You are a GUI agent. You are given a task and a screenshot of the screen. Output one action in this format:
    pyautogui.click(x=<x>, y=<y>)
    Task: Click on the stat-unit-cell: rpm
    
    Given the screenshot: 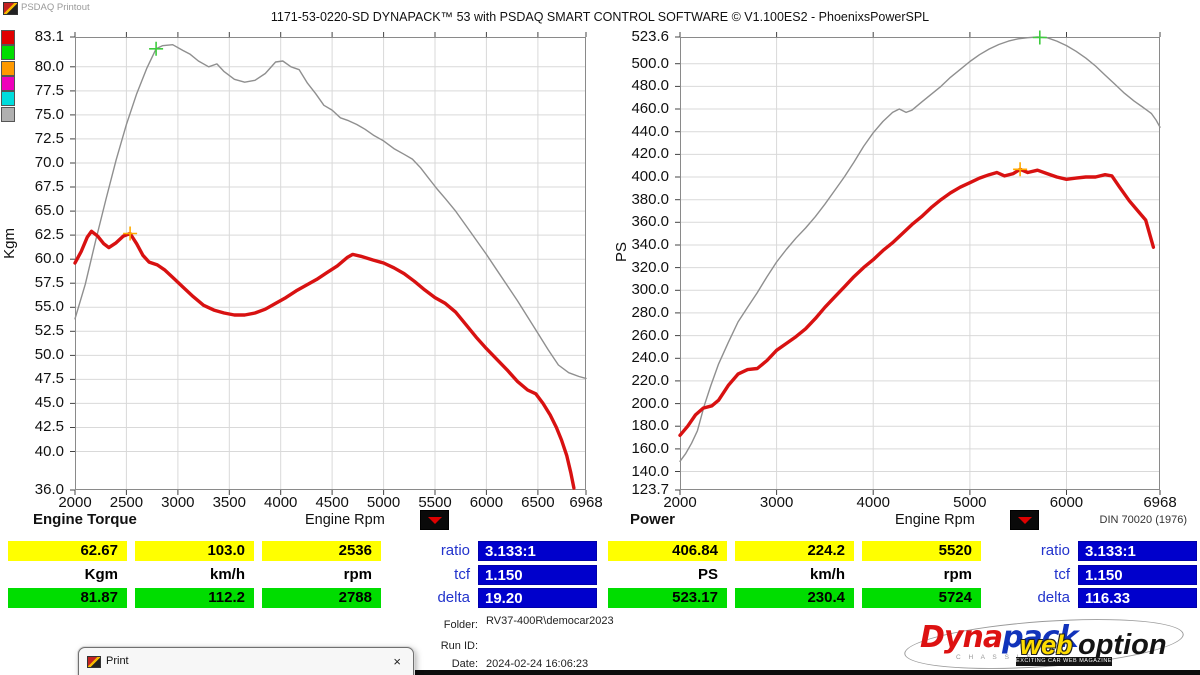 What is the action you would take?
    pyautogui.click(x=957, y=574)
    